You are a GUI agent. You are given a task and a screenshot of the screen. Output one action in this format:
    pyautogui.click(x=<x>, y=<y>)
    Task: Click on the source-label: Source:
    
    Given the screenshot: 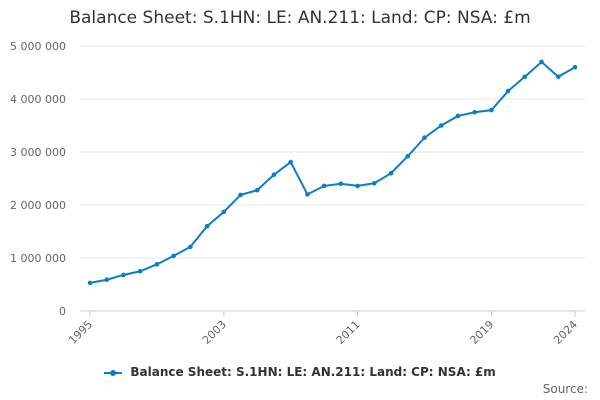 What is the action you would take?
    pyautogui.click(x=565, y=389)
    